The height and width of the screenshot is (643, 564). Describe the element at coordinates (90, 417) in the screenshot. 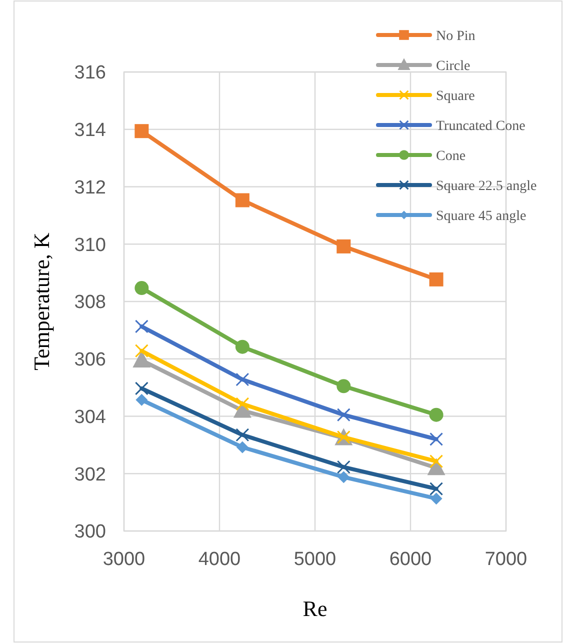

I see `y-tick-label: 304` at that location.